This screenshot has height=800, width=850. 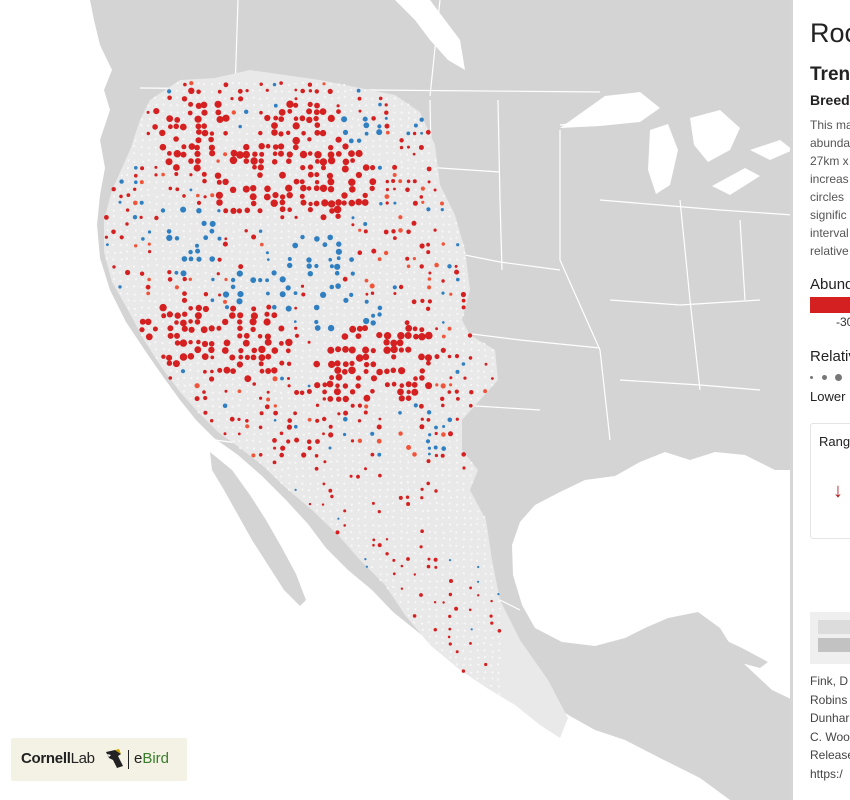 What do you see at coordinates (826, 773) in the screenshot?
I see `citation-link: https:/` at bounding box center [826, 773].